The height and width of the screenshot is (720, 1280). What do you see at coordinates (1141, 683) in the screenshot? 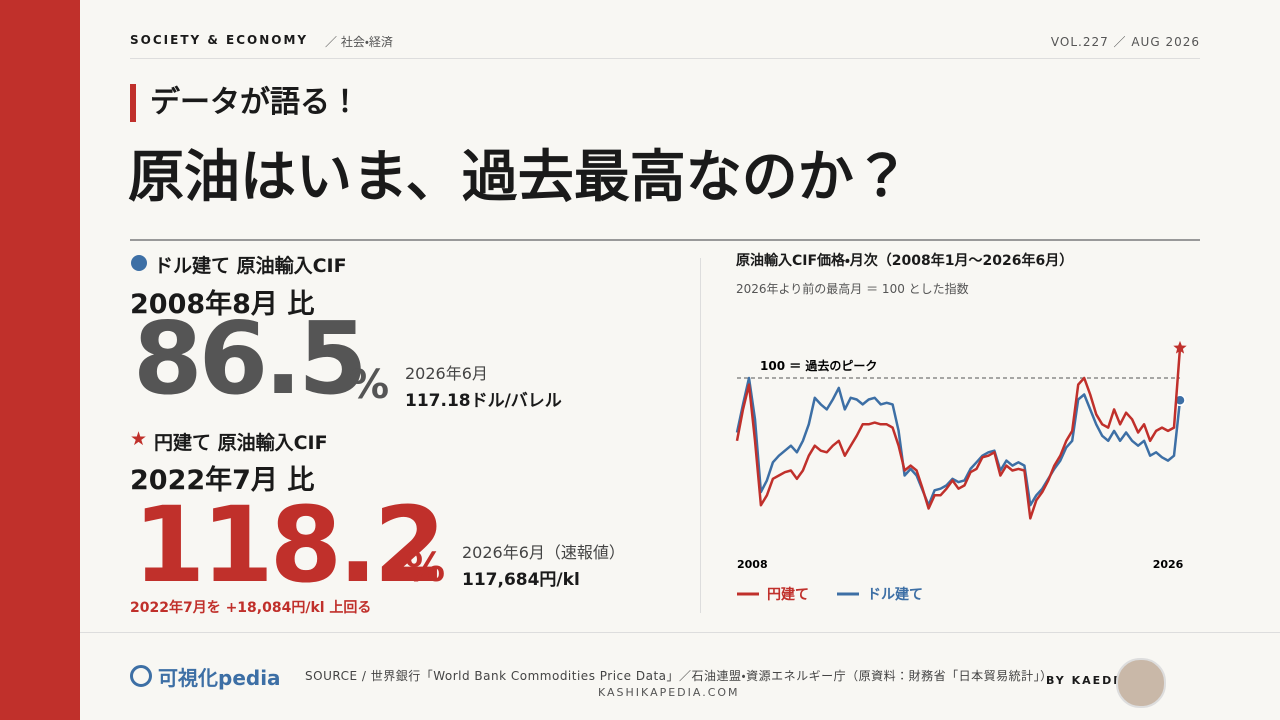
I see `avatar` at bounding box center [1141, 683].